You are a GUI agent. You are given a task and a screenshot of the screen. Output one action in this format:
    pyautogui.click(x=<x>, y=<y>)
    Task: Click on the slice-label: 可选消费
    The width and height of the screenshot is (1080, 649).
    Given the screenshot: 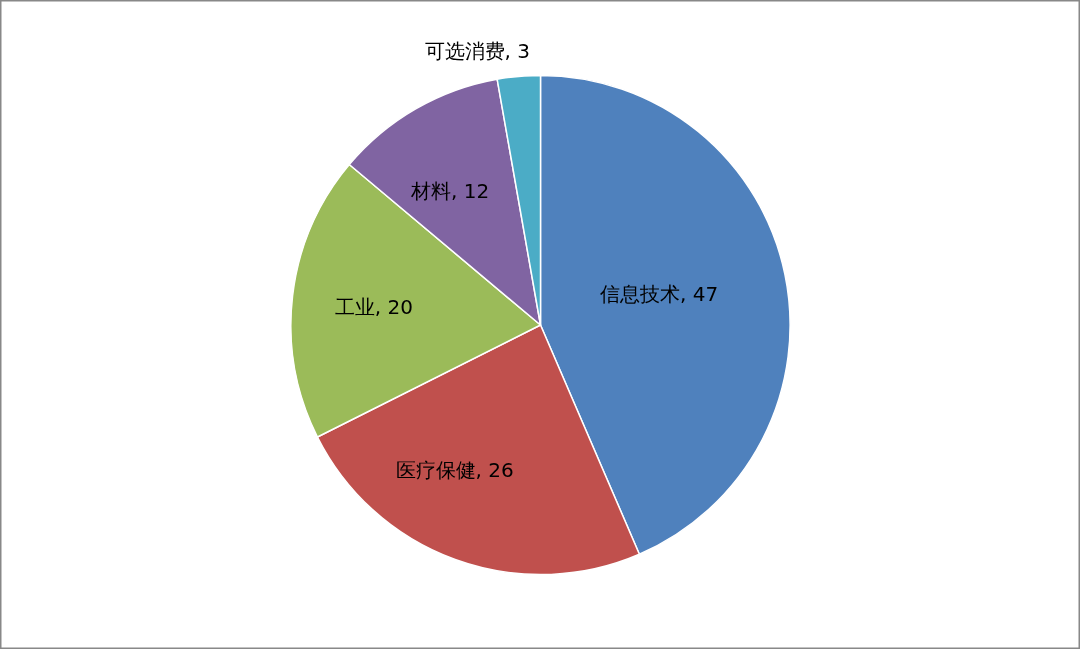 What is the action you would take?
    pyautogui.click(x=464, y=51)
    